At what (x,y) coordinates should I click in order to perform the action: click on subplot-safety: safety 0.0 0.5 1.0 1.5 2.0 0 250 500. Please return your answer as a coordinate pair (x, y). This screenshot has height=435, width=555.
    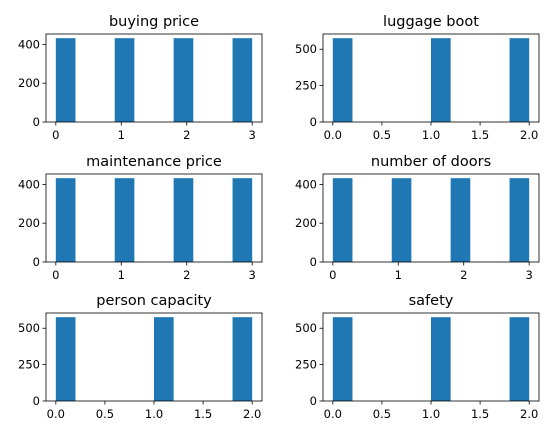
    Looking at the image, I should click on (417, 357).